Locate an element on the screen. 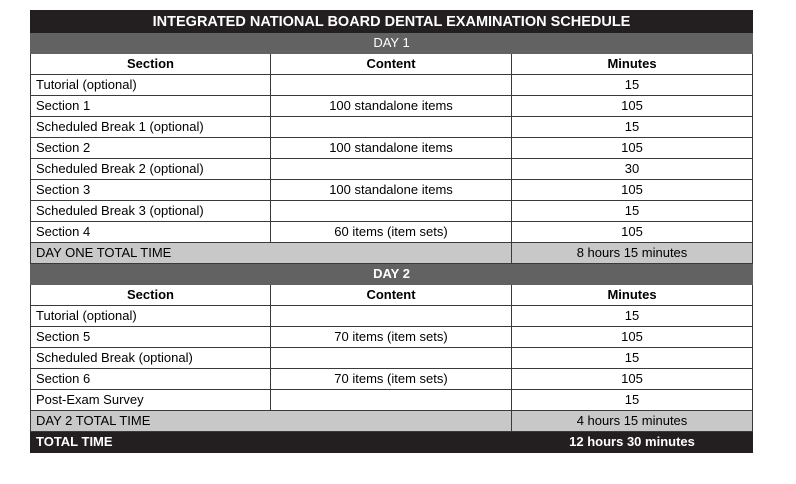  row-section-cell: Scheduled Break 2 (optional) is located at coordinates (150, 169).